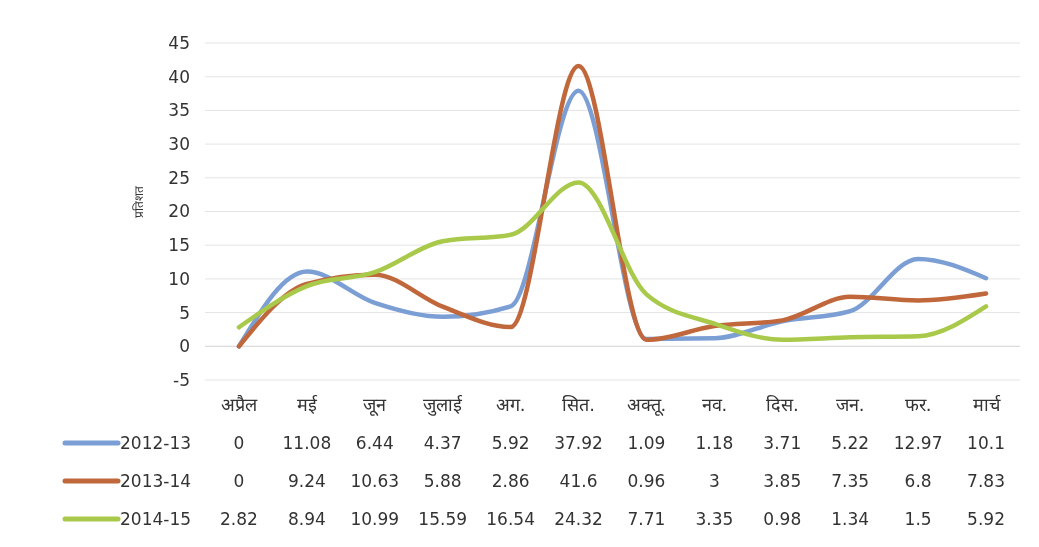 The height and width of the screenshot is (547, 1039). Describe the element at coordinates (918, 442) in the screenshot. I see `data-label: 12.97` at that location.